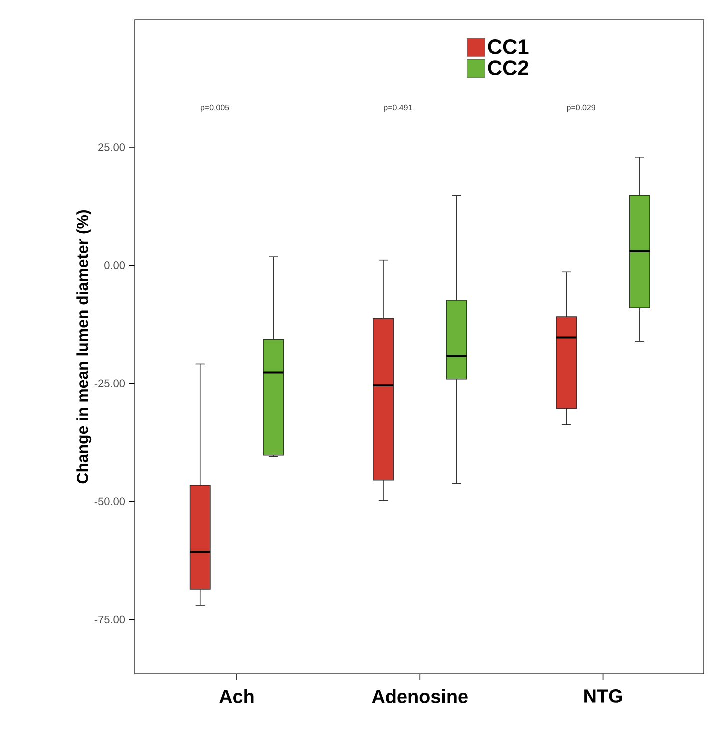  I want to click on legend-label: CC1, so click(508, 47).